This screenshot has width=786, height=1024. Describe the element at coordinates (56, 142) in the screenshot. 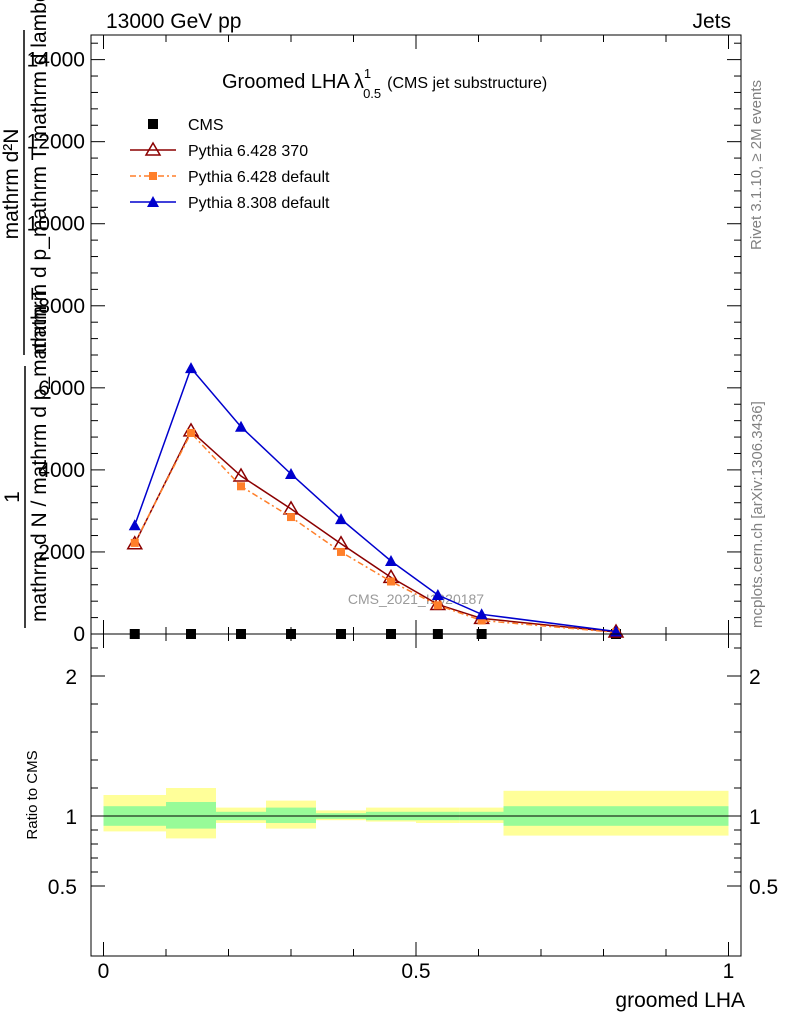

I see `main-ytick-label: 12000` at that location.